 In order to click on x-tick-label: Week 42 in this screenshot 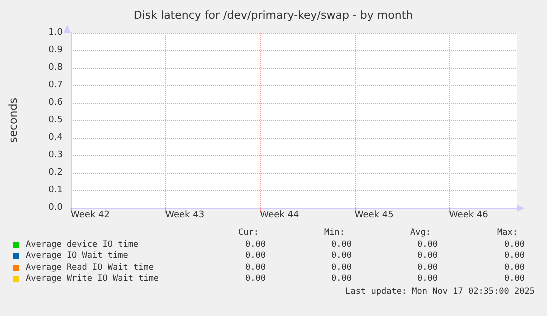, I will do `click(90, 215)`.